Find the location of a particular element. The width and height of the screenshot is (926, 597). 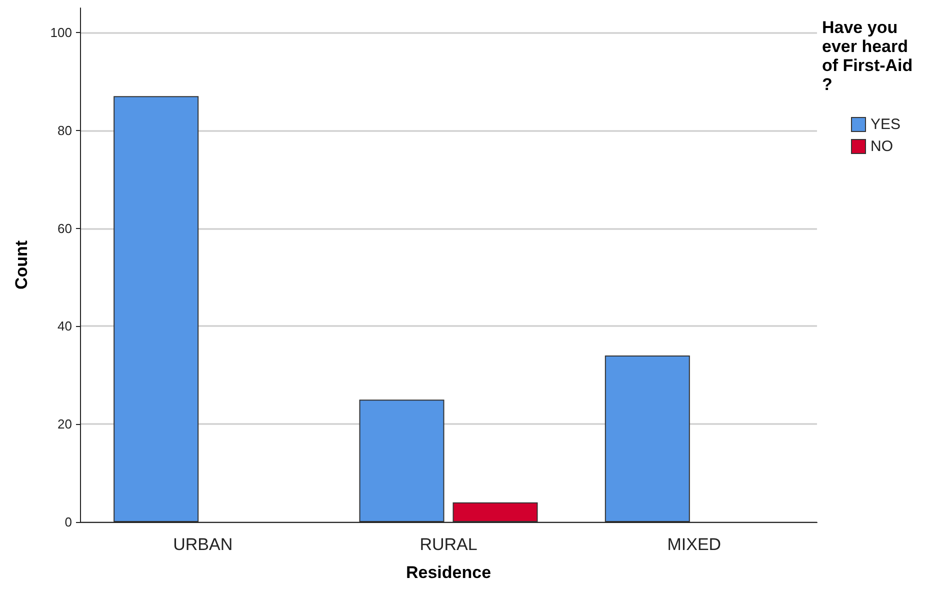

y-axis-title: Count is located at coordinates (21, 265).